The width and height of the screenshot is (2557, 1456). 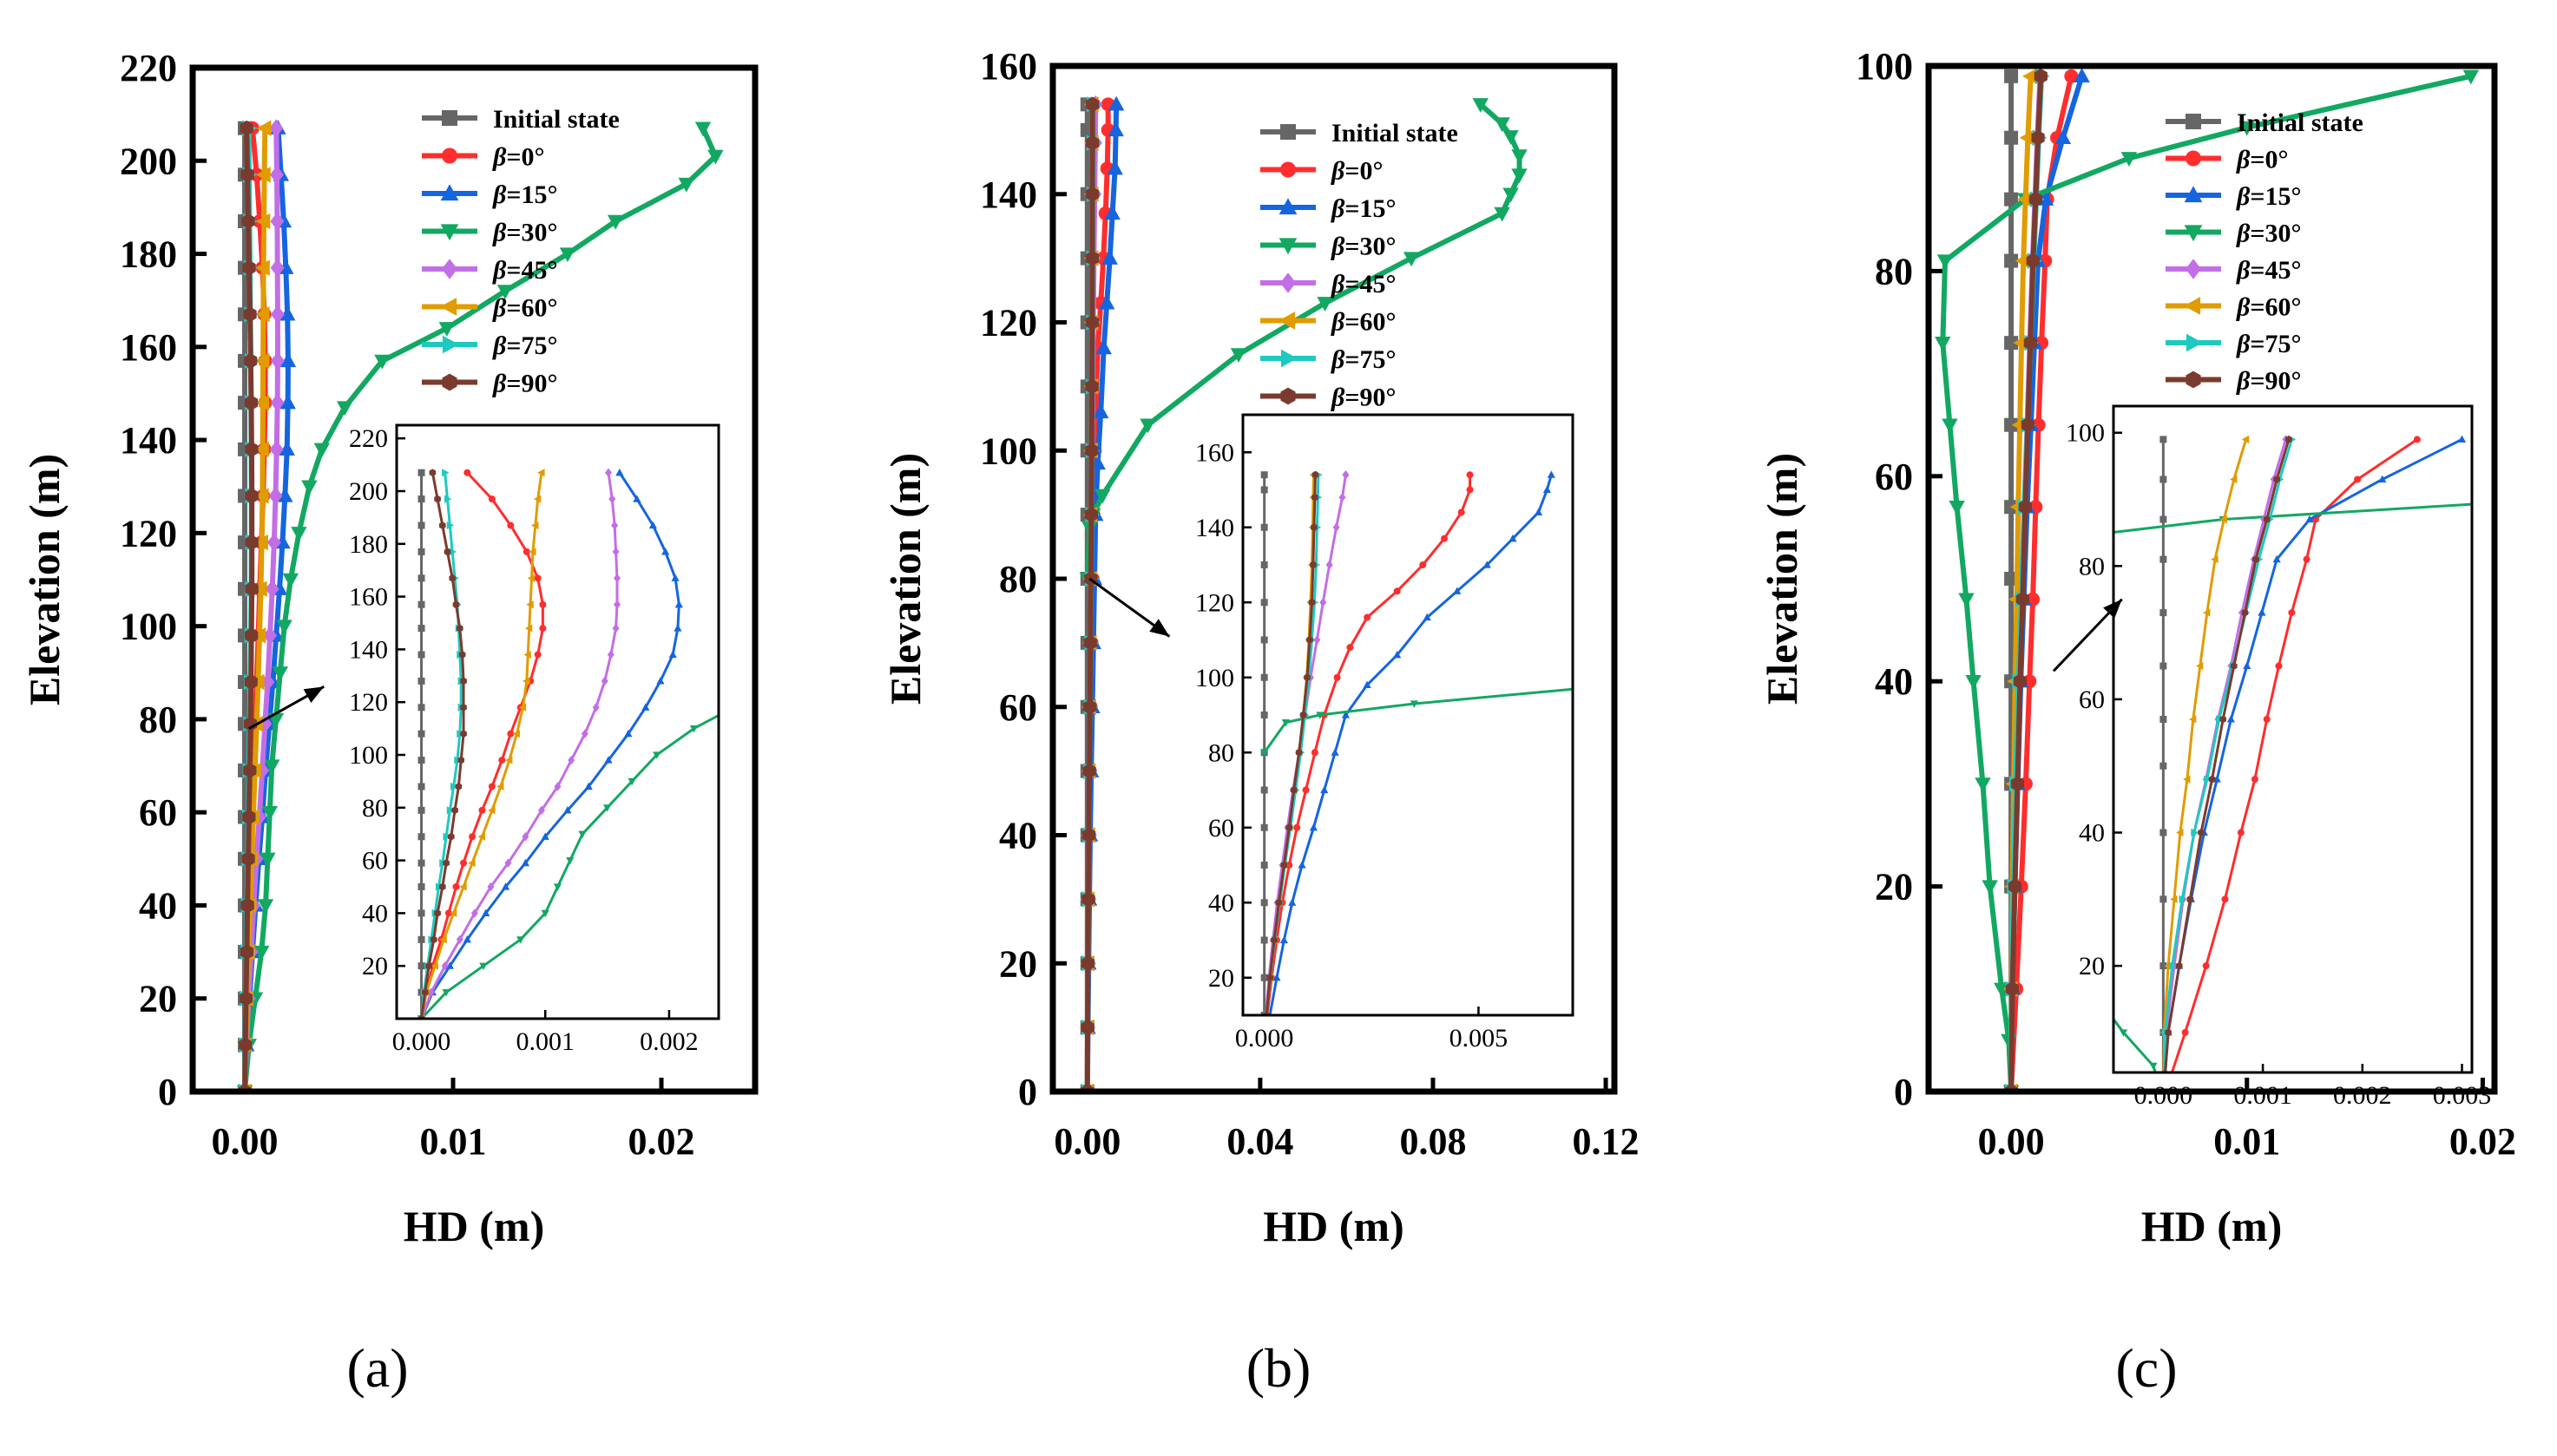 What do you see at coordinates (1329, 565) in the screenshot?
I see `panel-b-inset-series-beta-45-point` at bounding box center [1329, 565].